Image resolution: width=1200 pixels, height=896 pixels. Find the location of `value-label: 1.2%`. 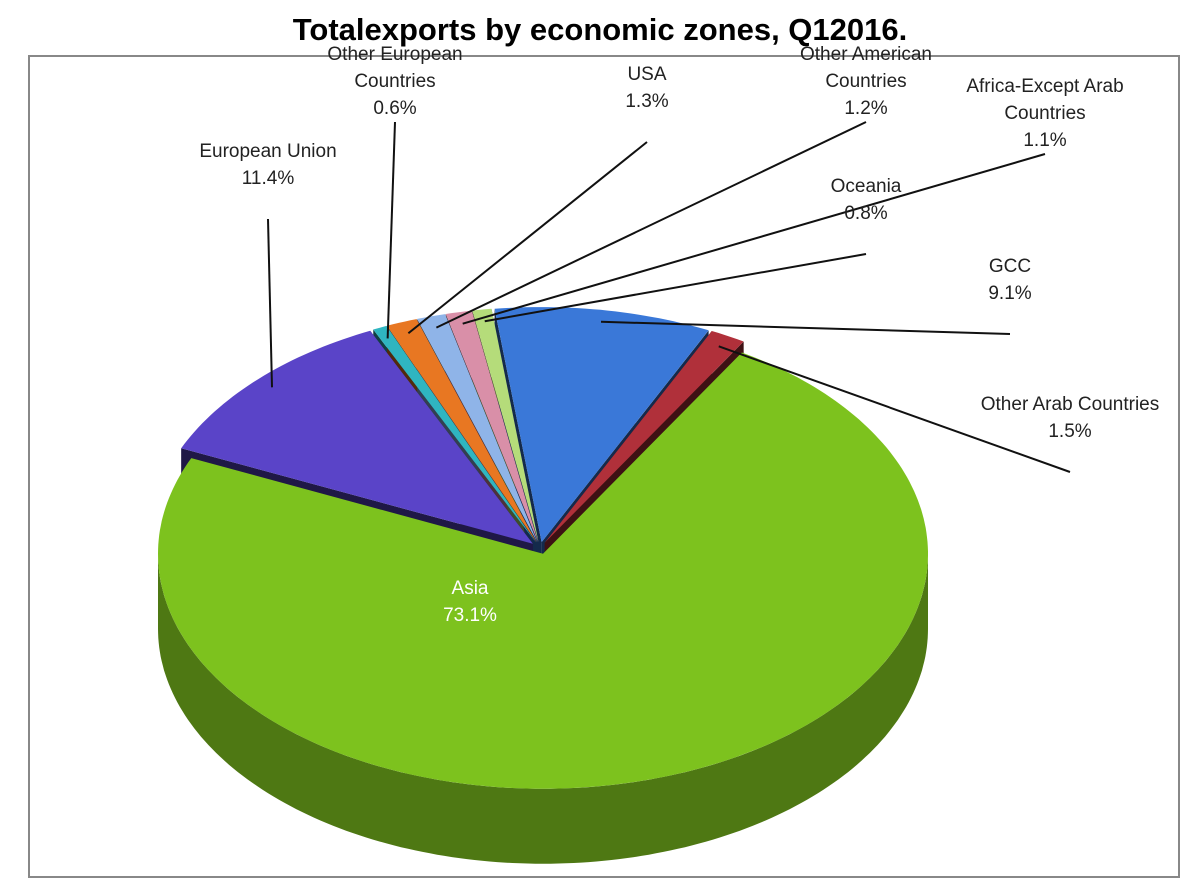

value-label: 1.2% is located at coordinates (866, 108).